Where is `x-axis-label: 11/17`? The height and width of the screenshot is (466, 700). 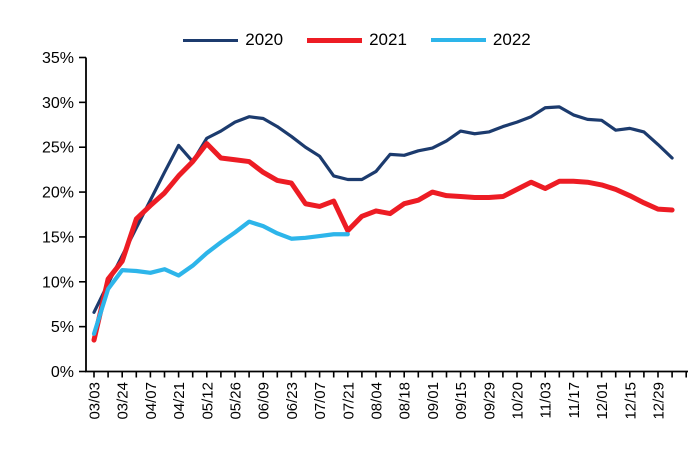 x-axis-label: 11/17 is located at coordinates (574, 400).